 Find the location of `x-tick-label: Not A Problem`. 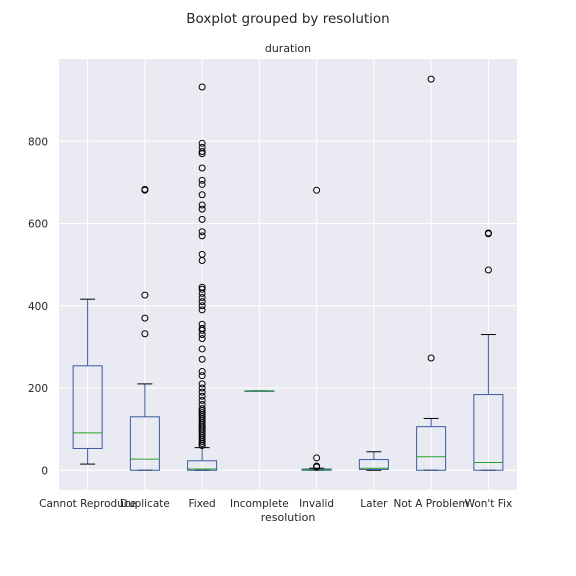

x-tick-label: Not A Problem is located at coordinates (431, 504).